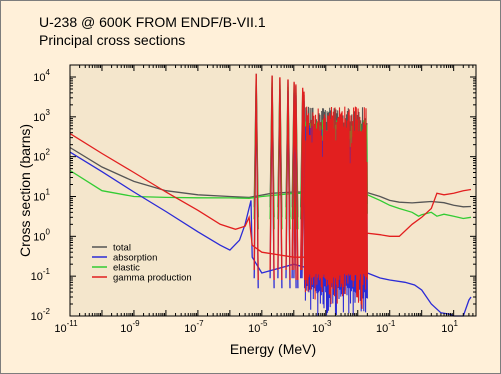 Image resolution: width=501 pixels, height=374 pixels. What do you see at coordinates (41, 116) in the screenshot?
I see `y-tick-label: 10³` at bounding box center [41, 116].